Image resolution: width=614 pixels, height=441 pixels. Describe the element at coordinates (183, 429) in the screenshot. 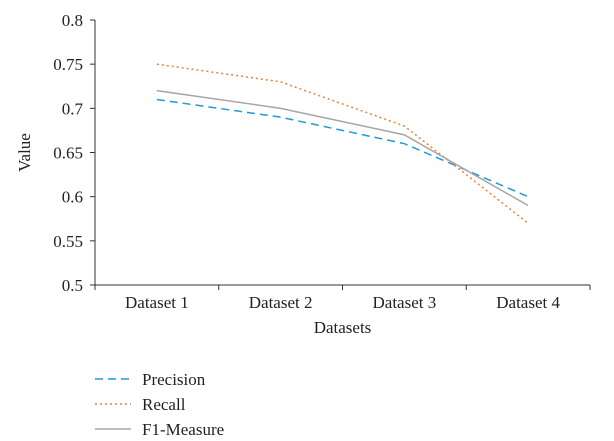

I see `legend-label-f1-measure: F1-Measure` at that location.